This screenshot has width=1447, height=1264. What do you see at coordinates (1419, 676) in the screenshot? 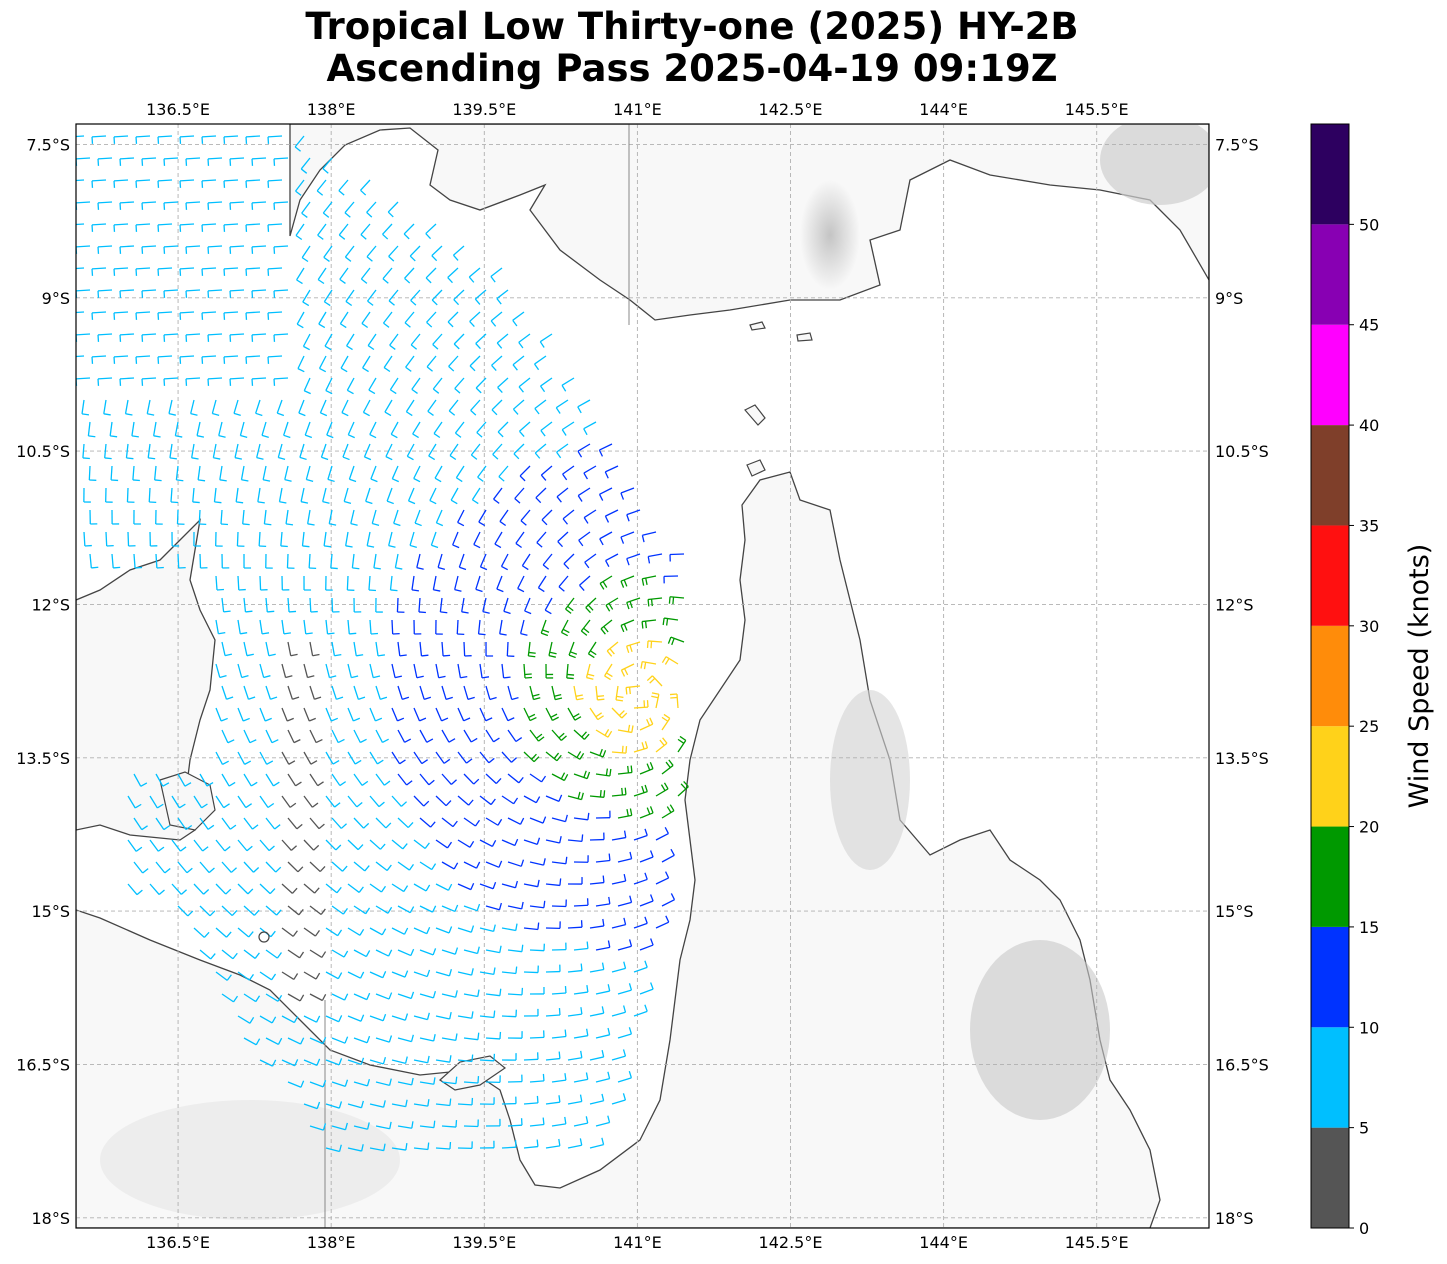
I see `colorbar-title: Wind Speed (knots)` at bounding box center [1419, 676].